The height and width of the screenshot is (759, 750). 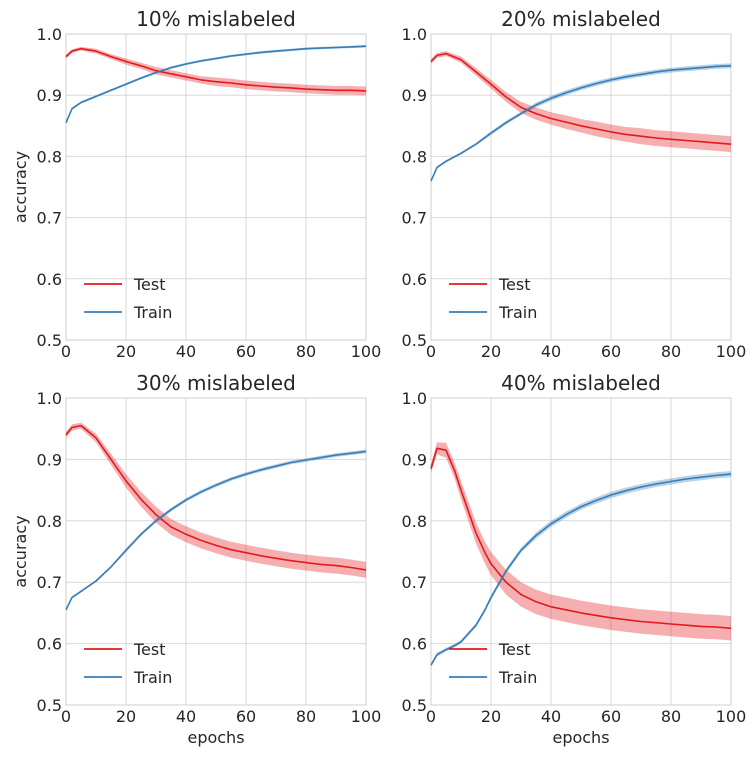 I want to click on panel-title: 40% mislabeled, so click(x=581, y=383).